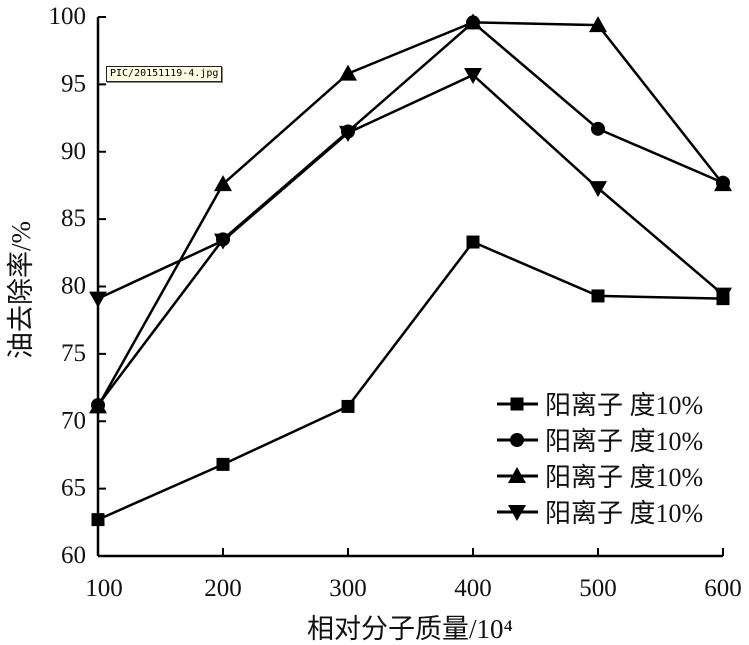 The height and width of the screenshot is (645, 749). Describe the element at coordinates (73, 353) in the screenshot. I see `y-tick-label: 75` at that location.